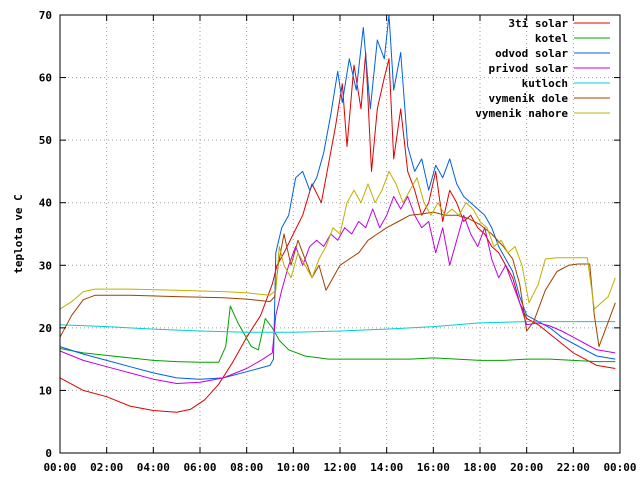  I want to click on x-tick-label: 12:00, so click(339, 467).